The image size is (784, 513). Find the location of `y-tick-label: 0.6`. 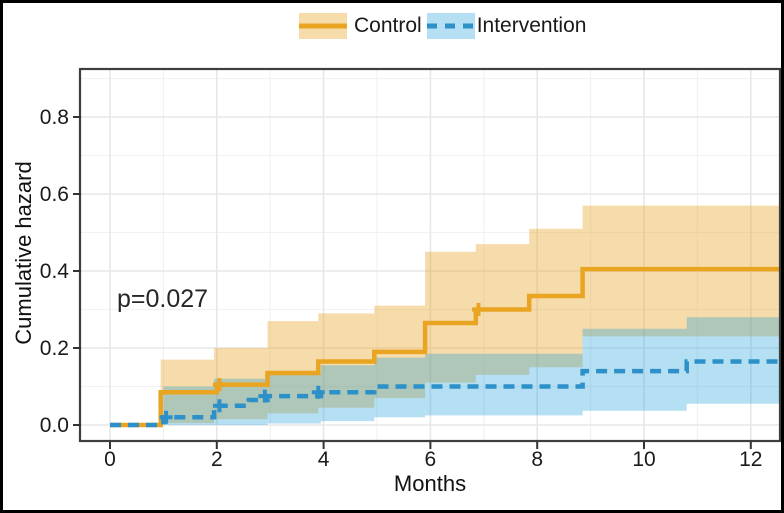

y-tick-label: 0.6 is located at coordinates (54, 194).